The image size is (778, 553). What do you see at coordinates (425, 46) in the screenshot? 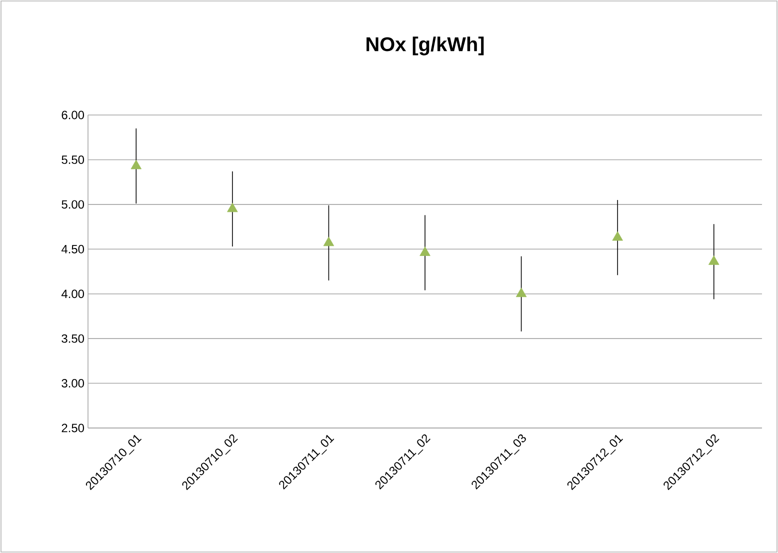
I see `chart-title: NOx [g/kWh]` at bounding box center [425, 46].